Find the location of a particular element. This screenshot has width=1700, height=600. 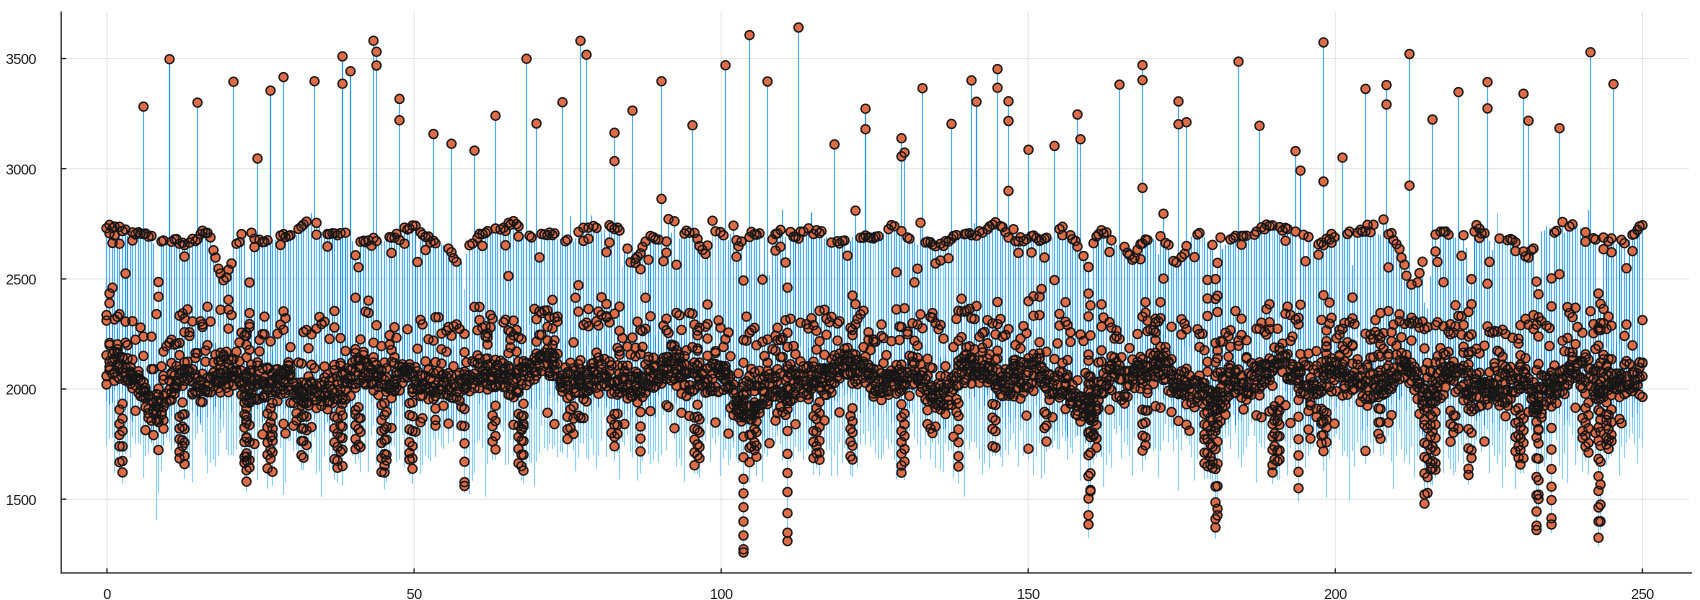

svg-text: 3500 is located at coordinates (21, 60).